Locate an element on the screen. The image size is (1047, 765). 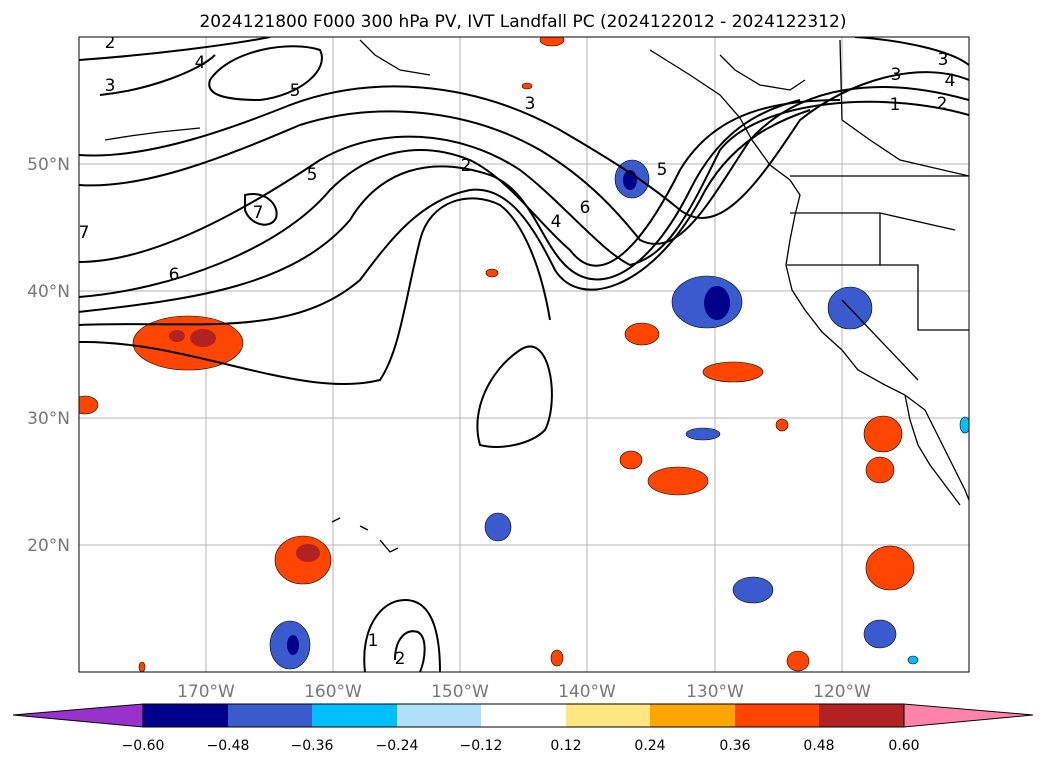
lat-tick-label: 20°N is located at coordinates (48, 546).